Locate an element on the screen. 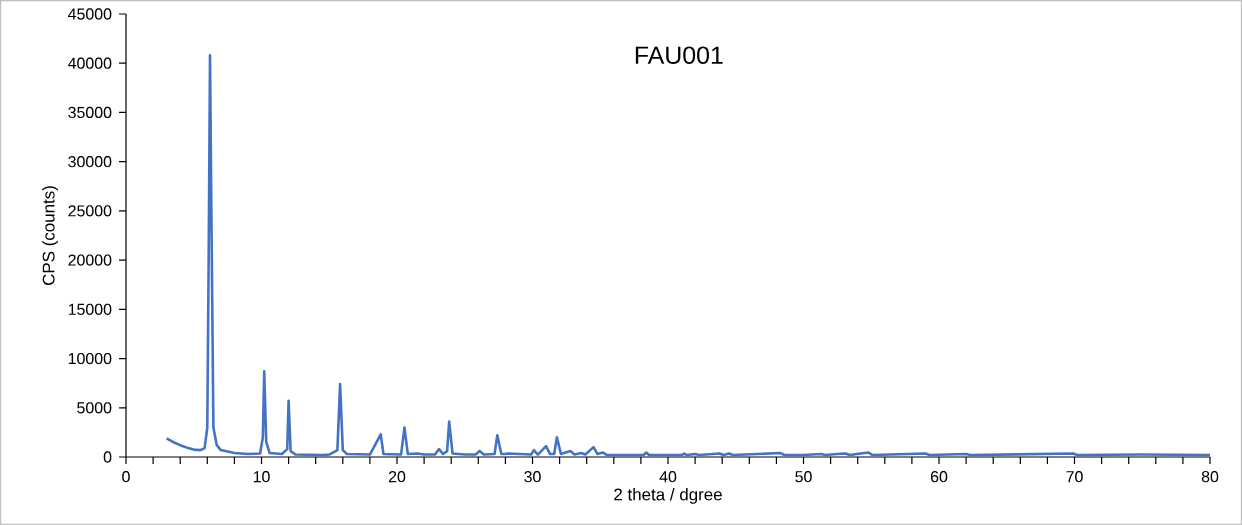  y-tick-label: 10000 is located at coordinates (90, 358).